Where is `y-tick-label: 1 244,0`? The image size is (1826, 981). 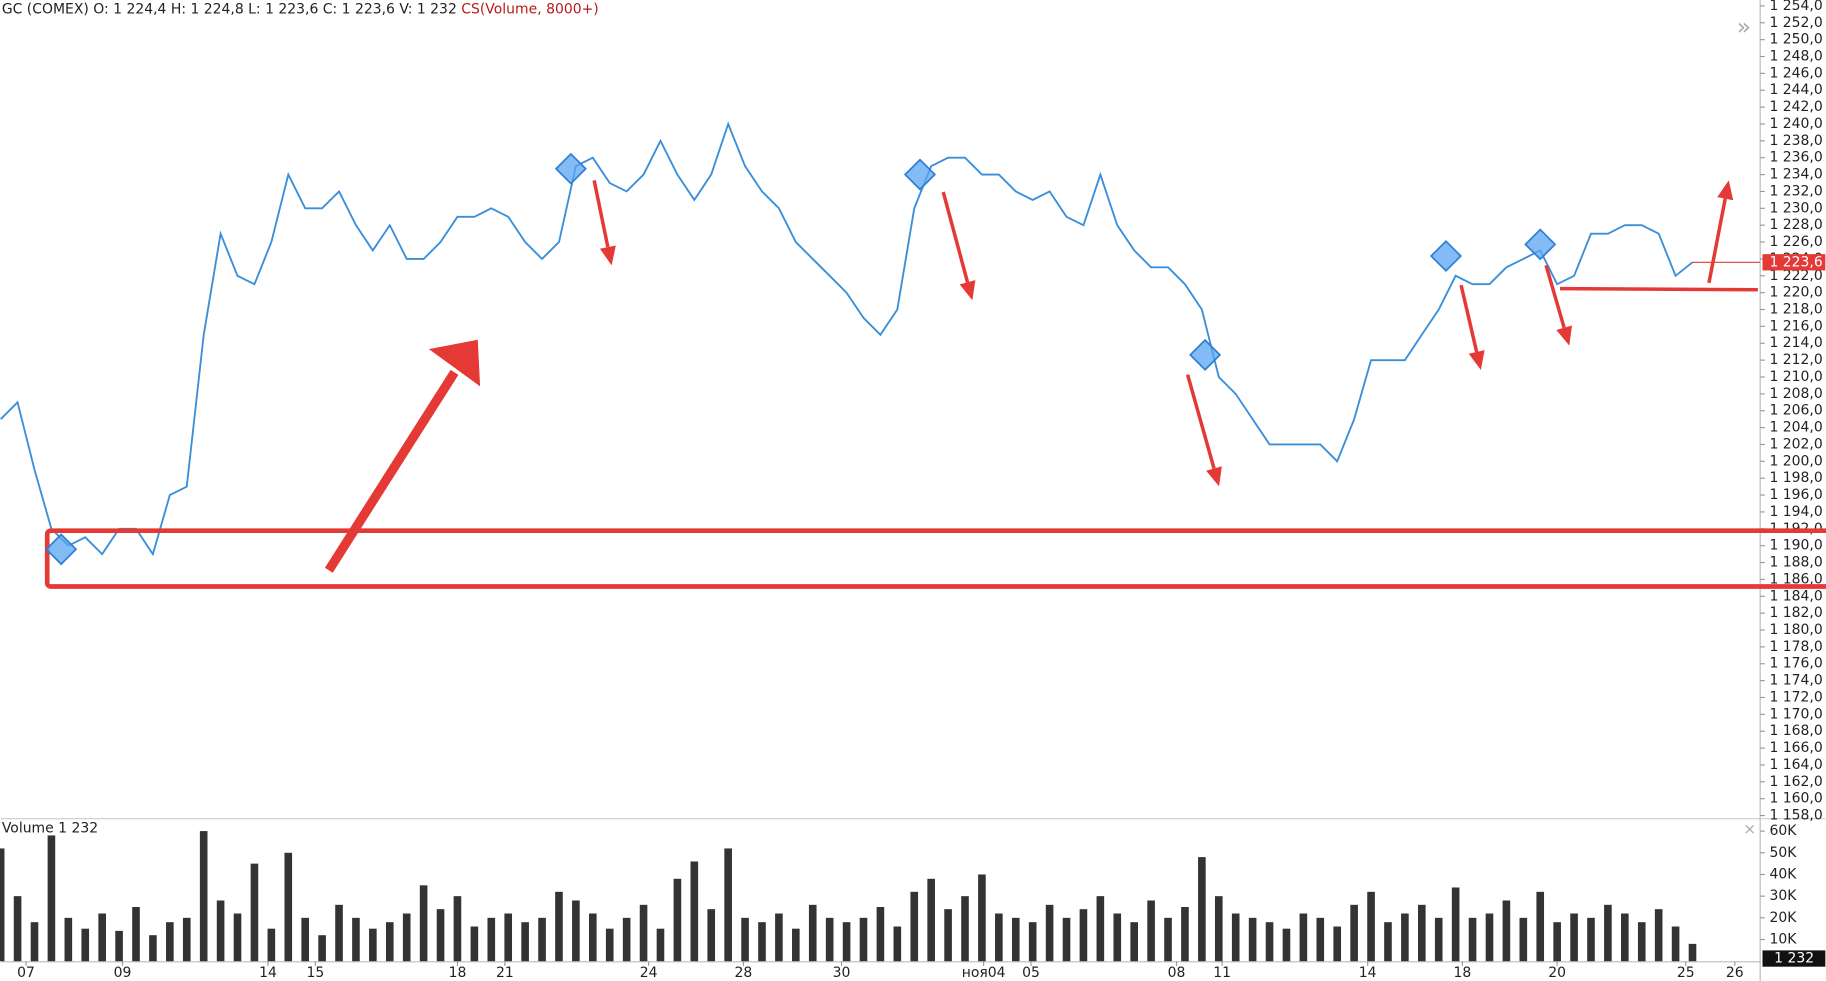 y-tick-label: 1 244,0 is located at coordinates (1795, 90).